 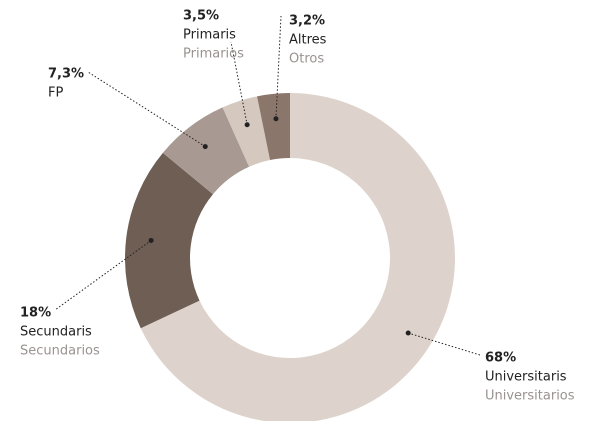 I want to click on category-label-es: Otros, so click(x=306, y=59).